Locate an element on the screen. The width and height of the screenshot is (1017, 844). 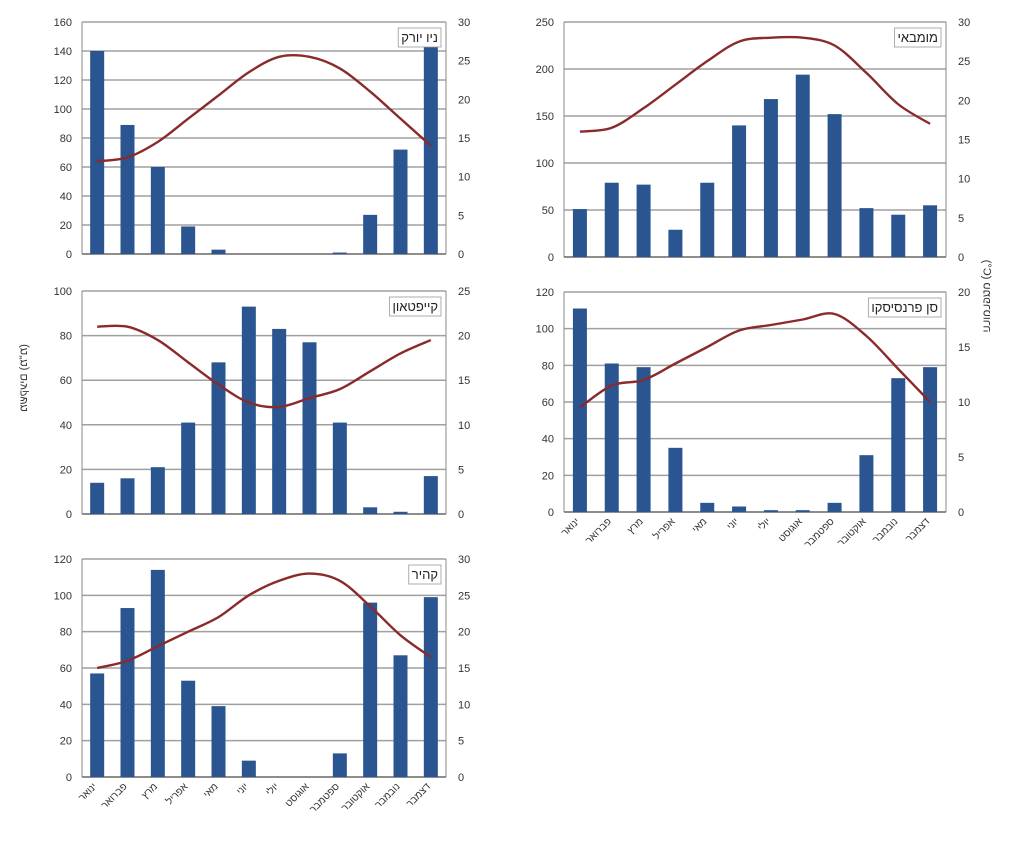
chart-title: קהיר is located at coordinates (425, 574).